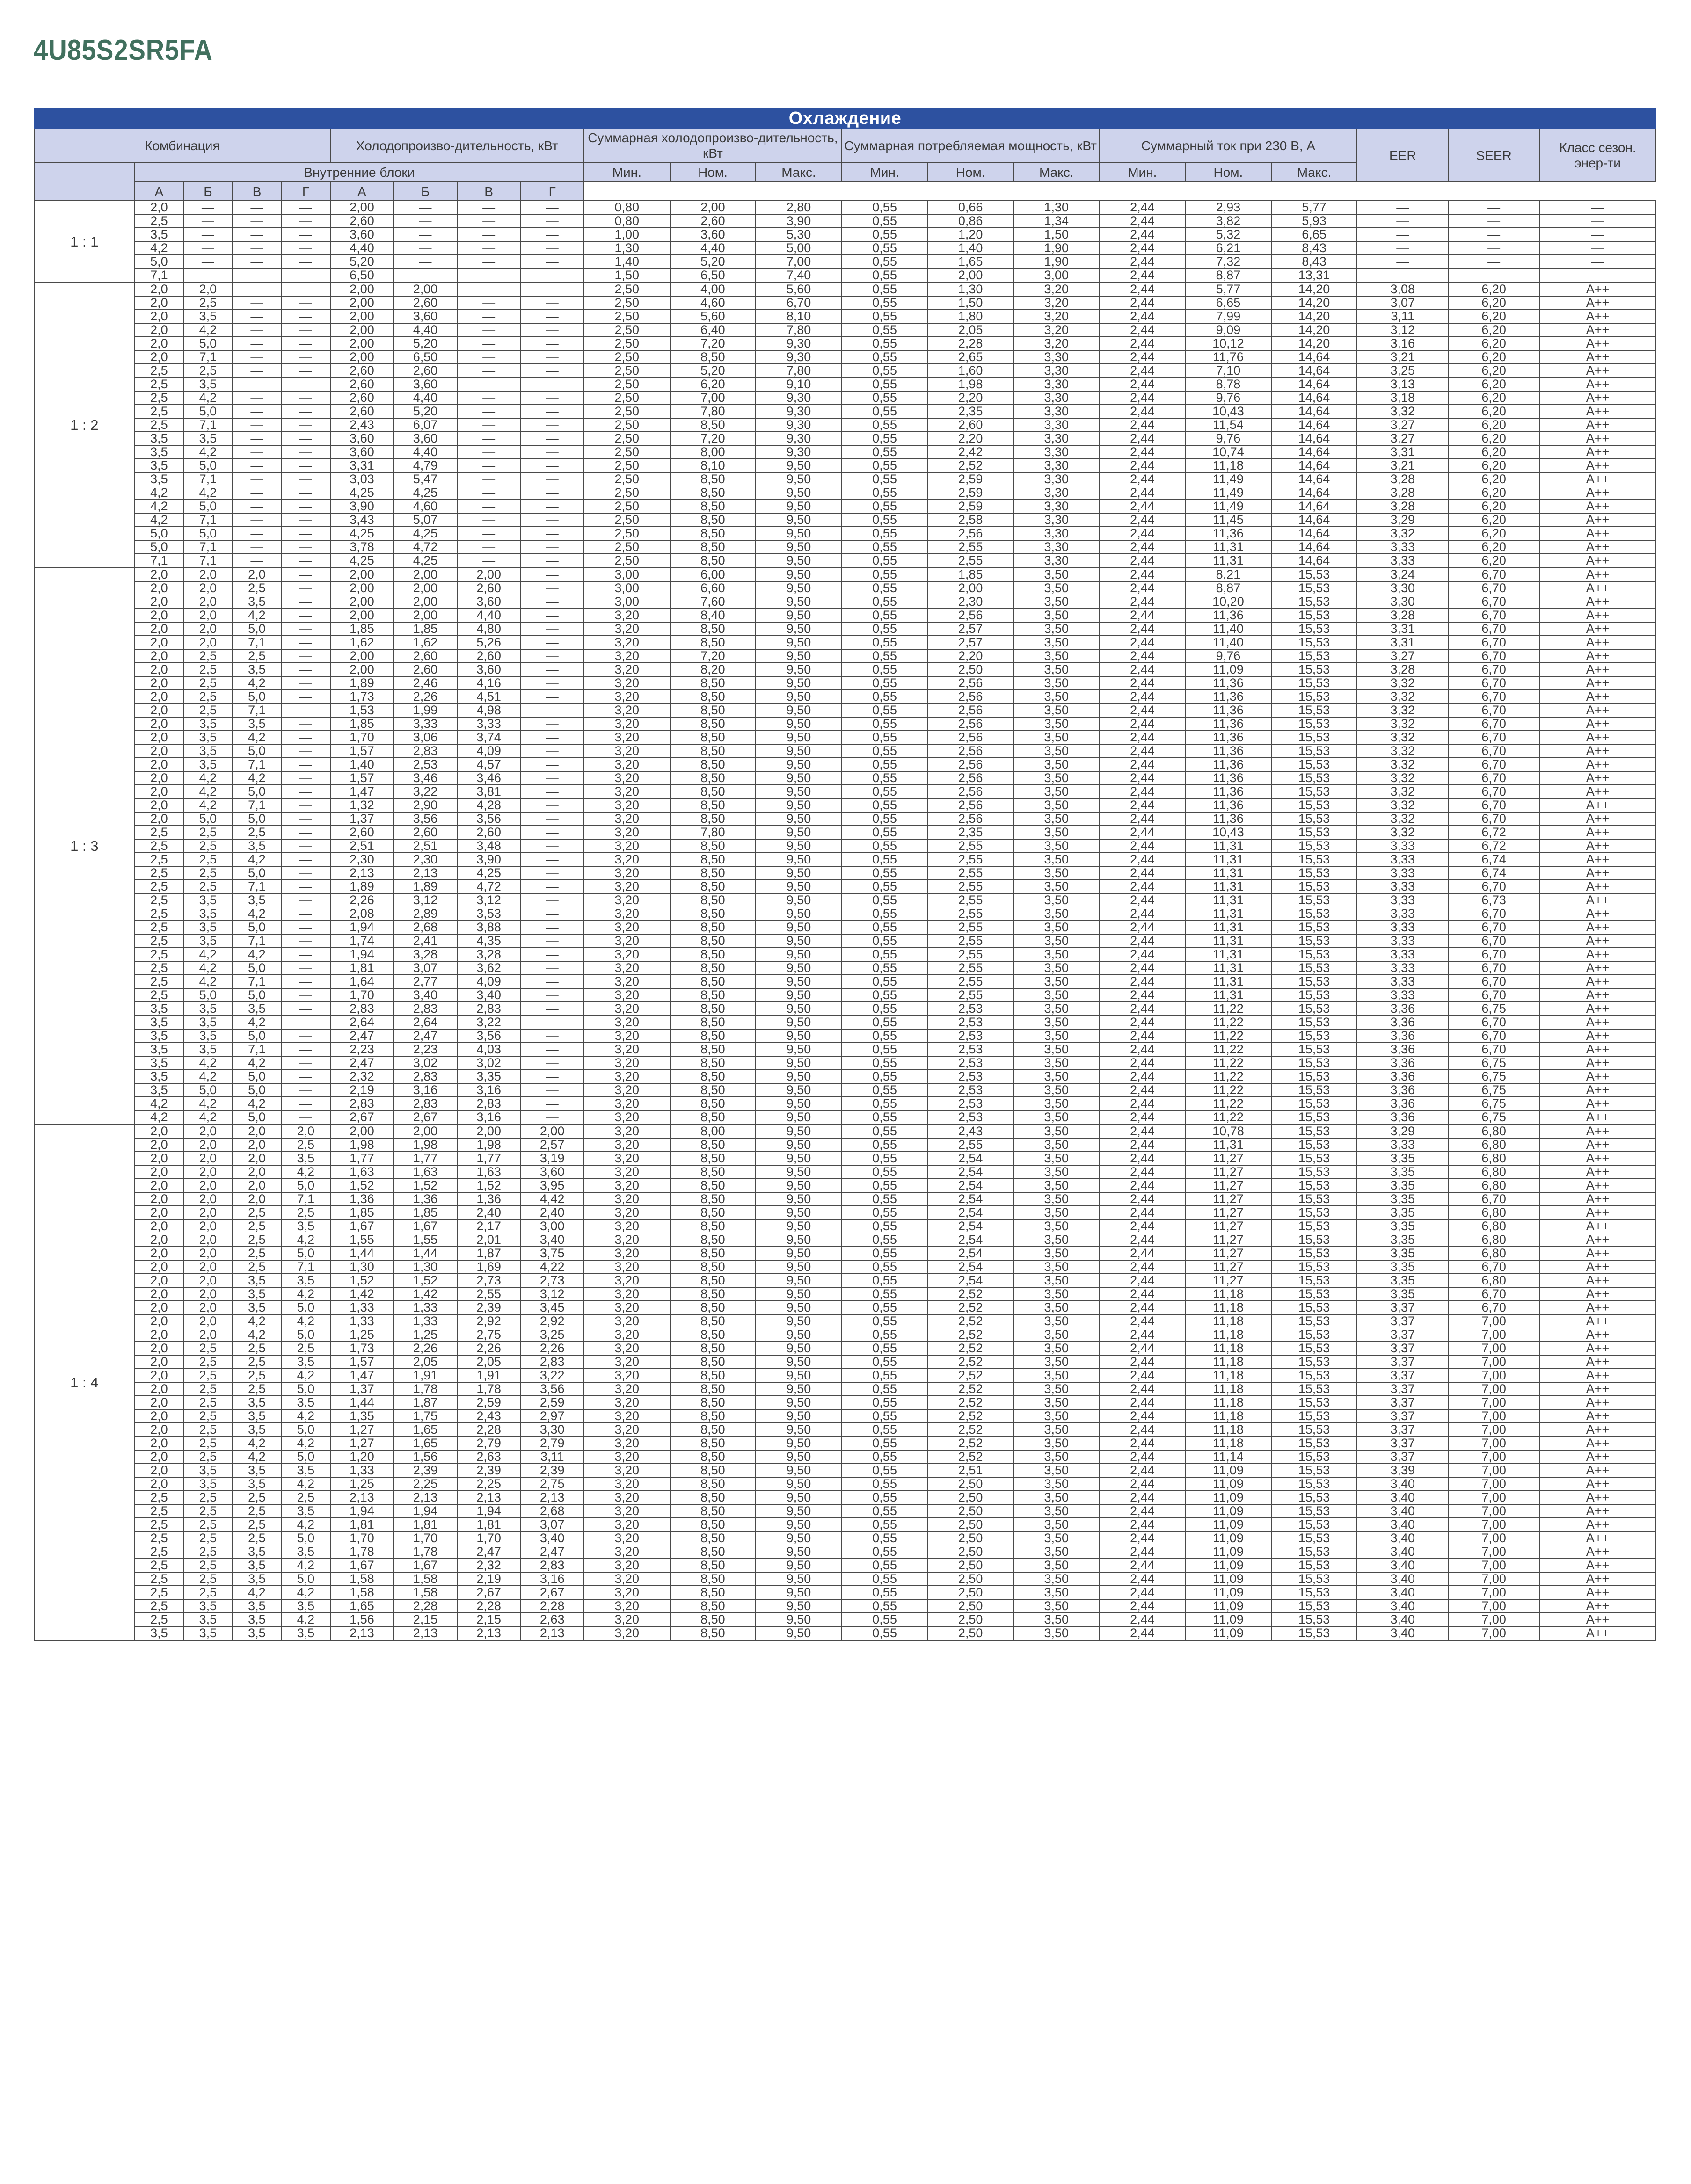  What do you see at coordinates (361, 846) in the screenshot?
I see `cell-c4: 2,51` at bounding box center [361, 846].